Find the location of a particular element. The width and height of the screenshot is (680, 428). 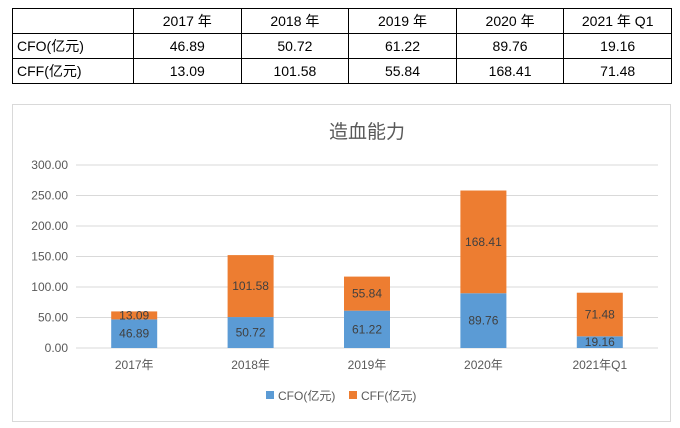

x-tick-label: 2019年 is located at coordinates (367, 365).